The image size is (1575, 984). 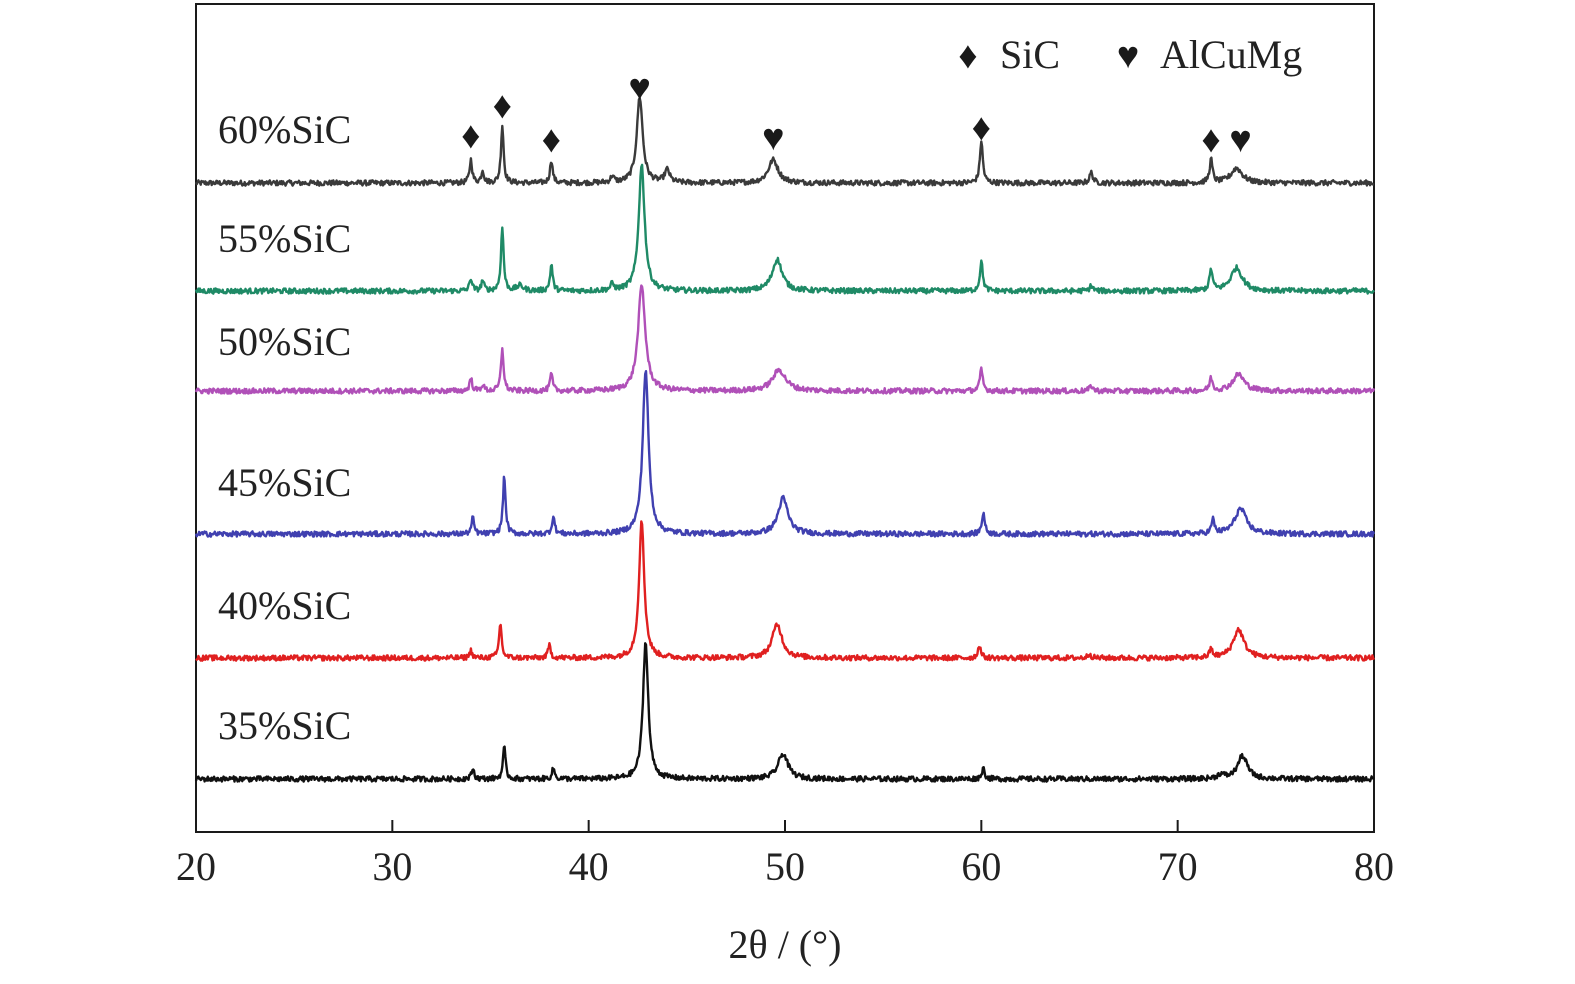 What do you see at coordinates (284, 482) in the screenshot?
I see `series-label: 45%SiC` at bounding box center [284, 482].